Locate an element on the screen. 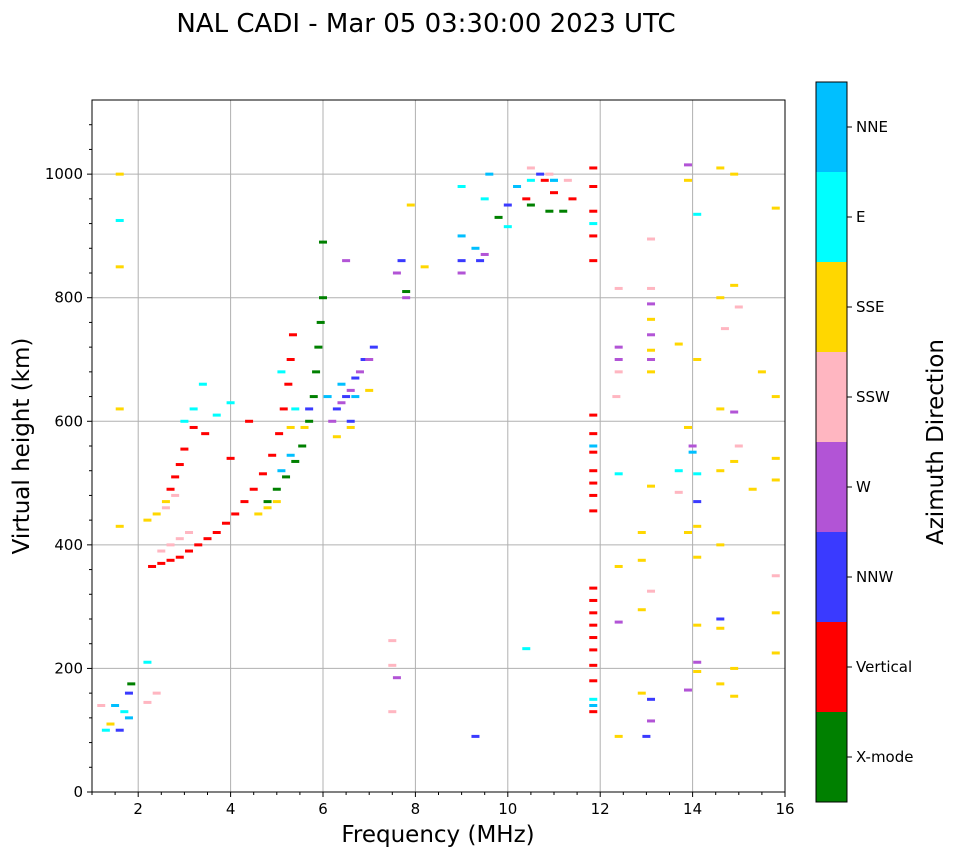 The width and height of the screenshot is (958, 857). colorbar-tick-label: NNW is located at coordinates (874, 577).